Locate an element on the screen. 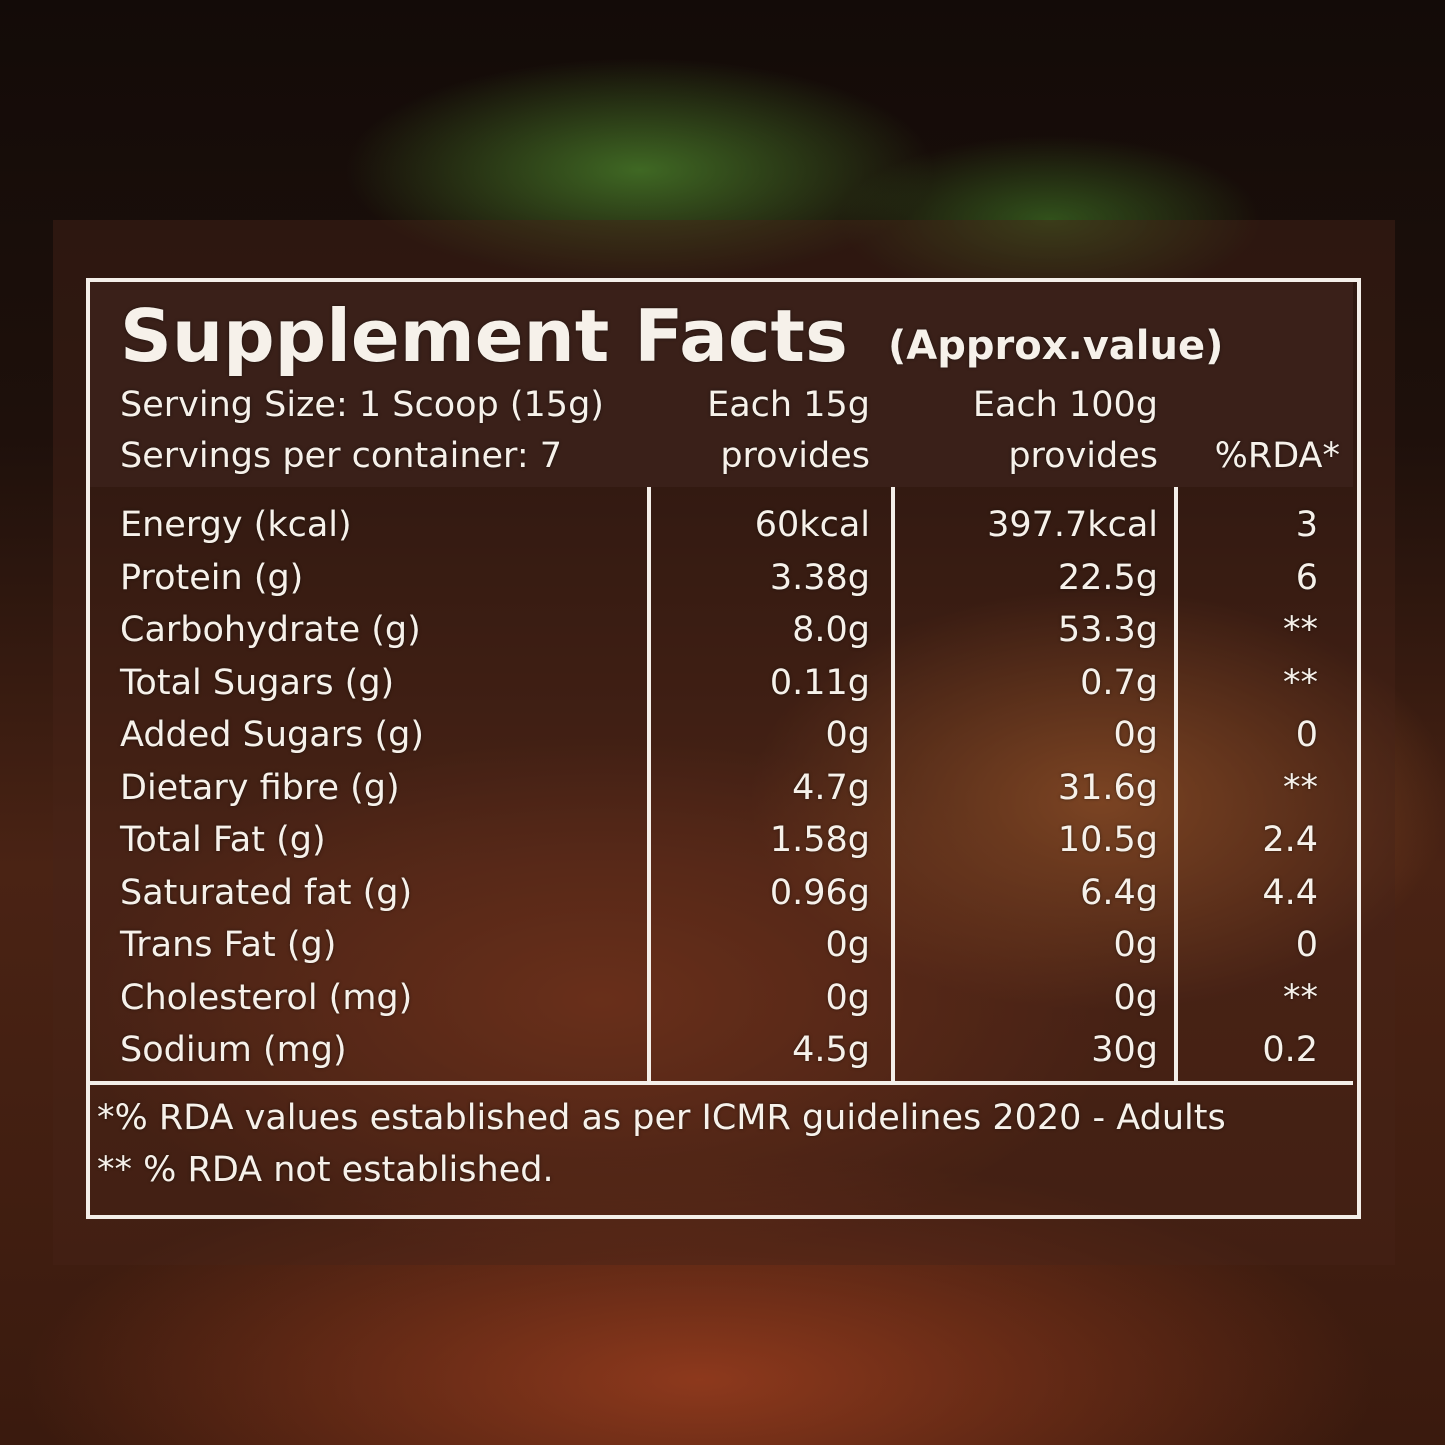 The width and height of the screenshot is (1445, 1445). cell: 6 is located at coordinates (1306, 577).